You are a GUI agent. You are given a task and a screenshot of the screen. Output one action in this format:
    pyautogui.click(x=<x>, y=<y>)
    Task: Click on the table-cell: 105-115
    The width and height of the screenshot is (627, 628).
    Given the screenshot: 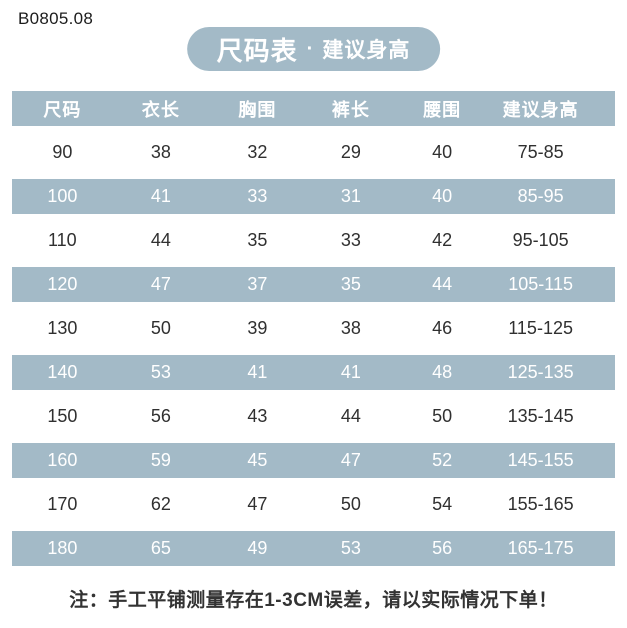 What is the action you would take?
    pyautogui.click(x=540, y=284)
    